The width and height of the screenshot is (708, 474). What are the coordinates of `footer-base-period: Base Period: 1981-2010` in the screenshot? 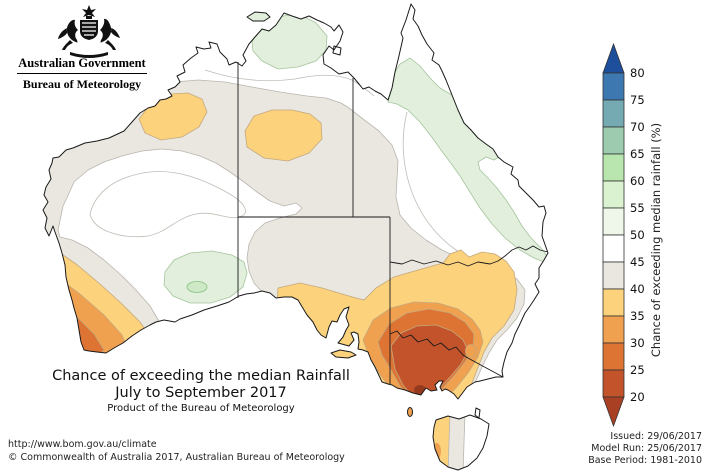 It's located at (645, 460).